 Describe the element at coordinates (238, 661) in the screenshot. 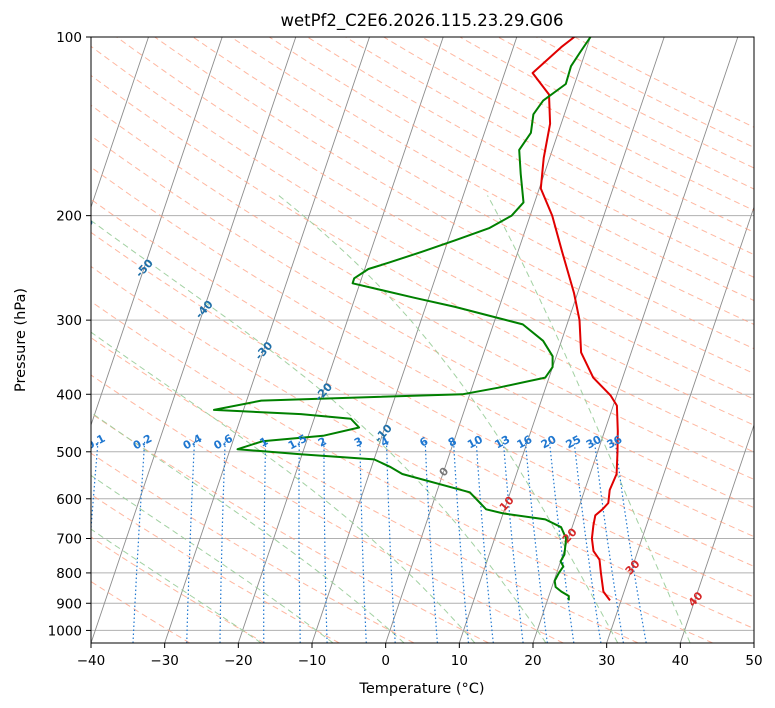

I see `x-tick-label: −20` at that location.